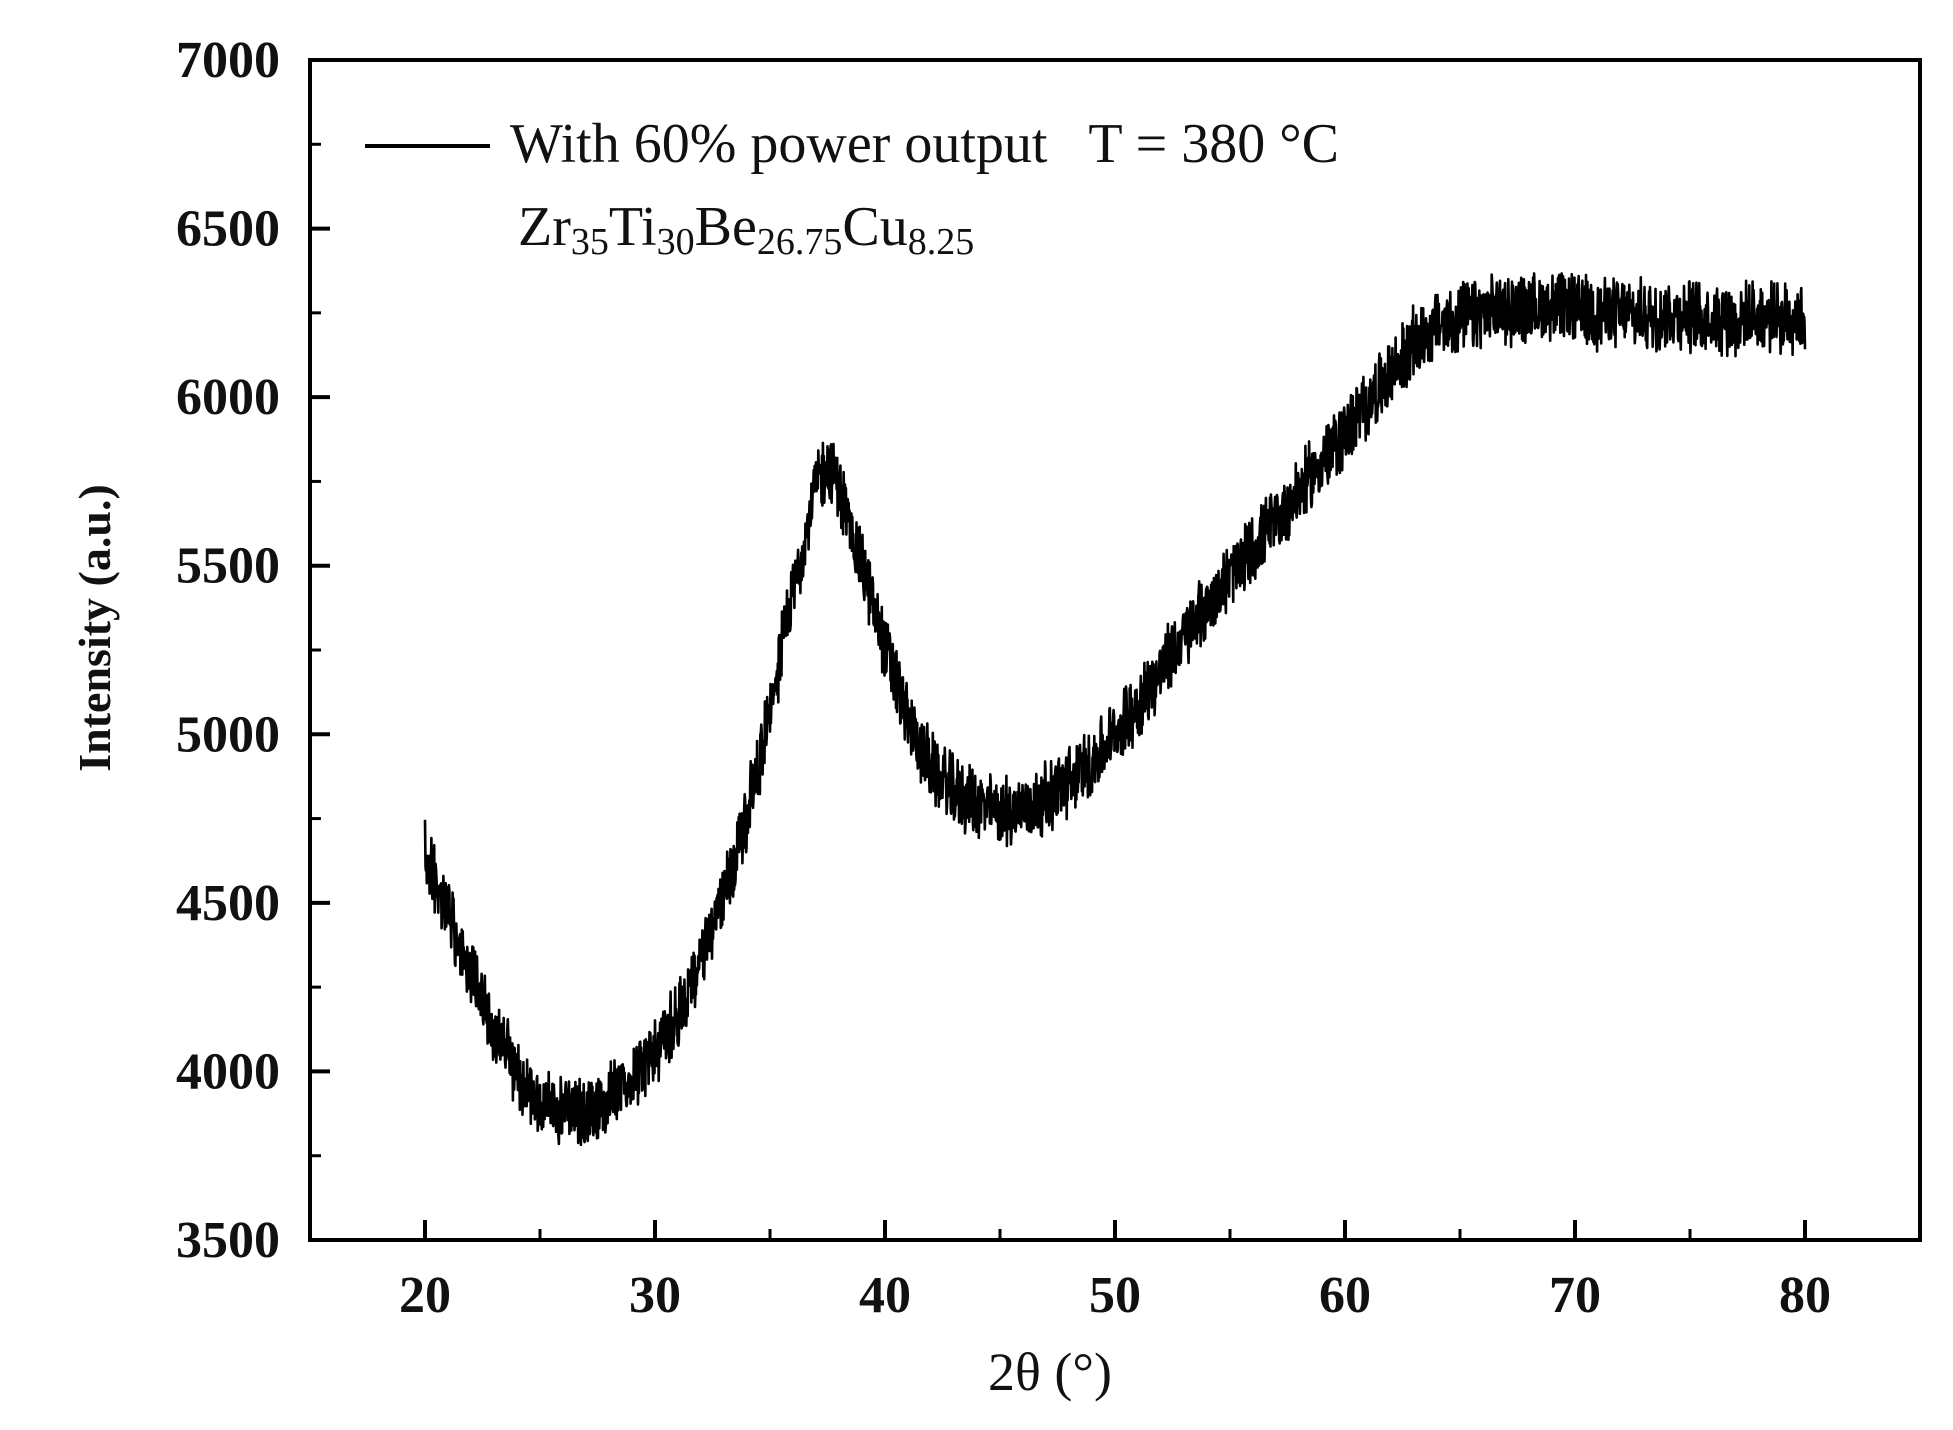 The width and height of the screenshot is (1953, 1430). What do you see at coordinates (228, 1240) in the screenshot?
I see `y-tick-label: 3500` at bounding box center [228, 1240].